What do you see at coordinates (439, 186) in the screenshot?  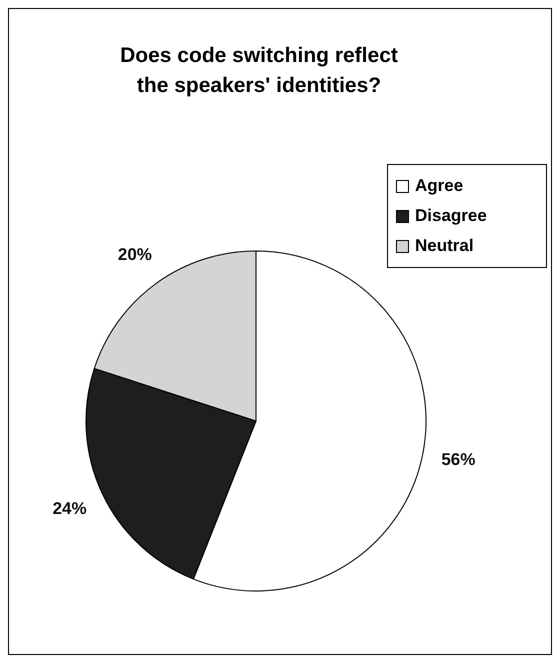 I see `legend-label: Agree` at bounding box center [439, 186].